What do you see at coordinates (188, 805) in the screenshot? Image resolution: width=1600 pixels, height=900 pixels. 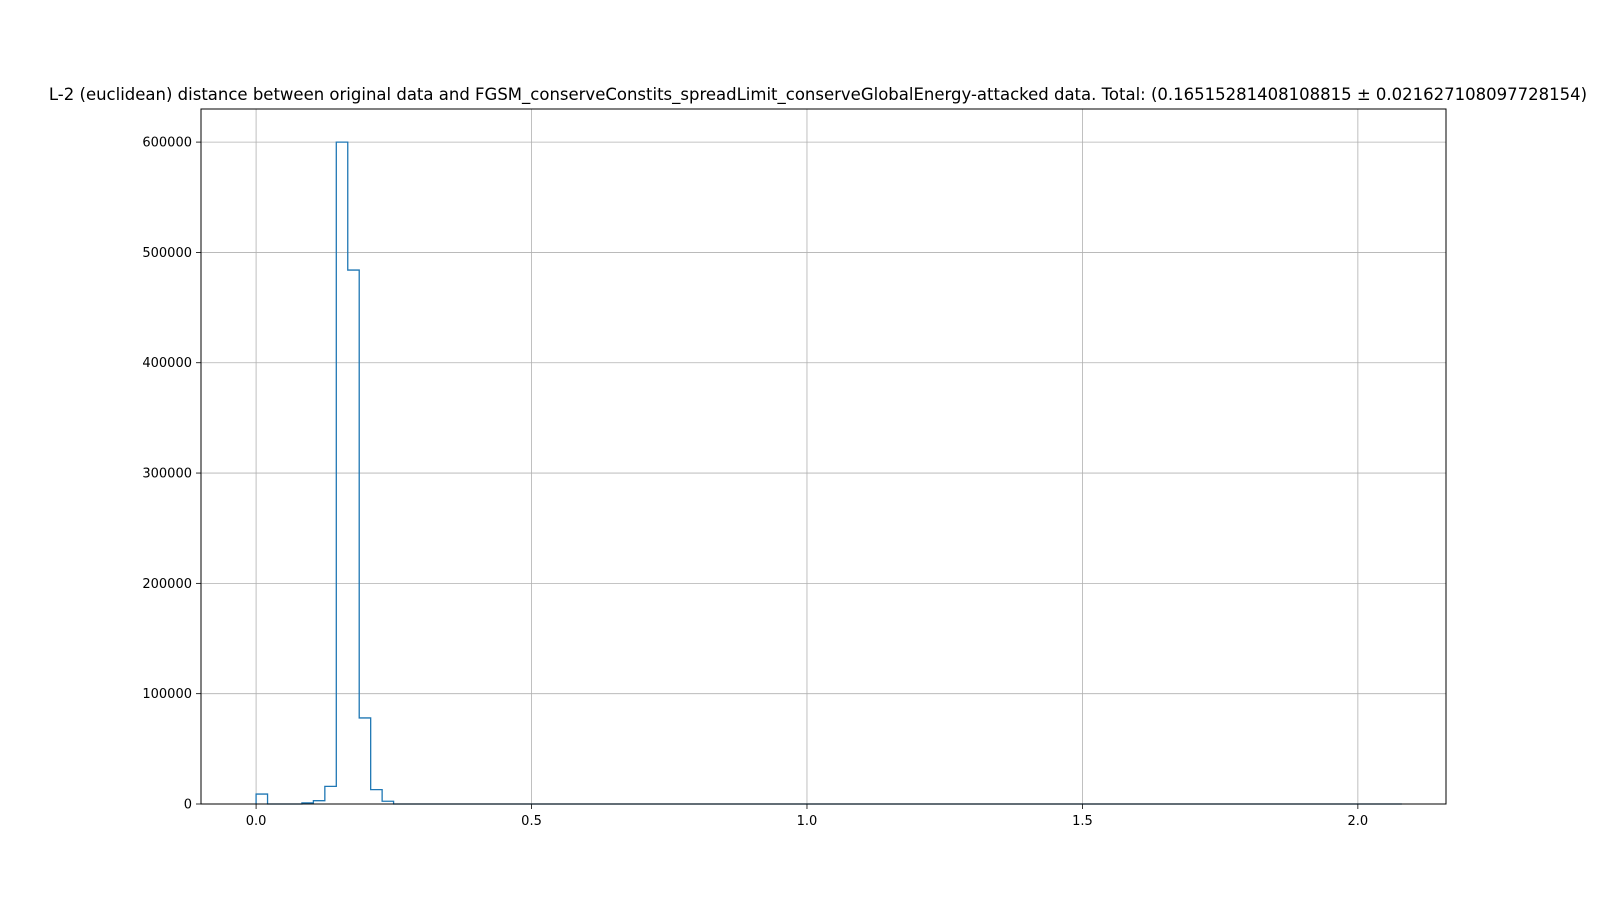 I see `y-tick-label: 0` at bounding box center [188, 805].